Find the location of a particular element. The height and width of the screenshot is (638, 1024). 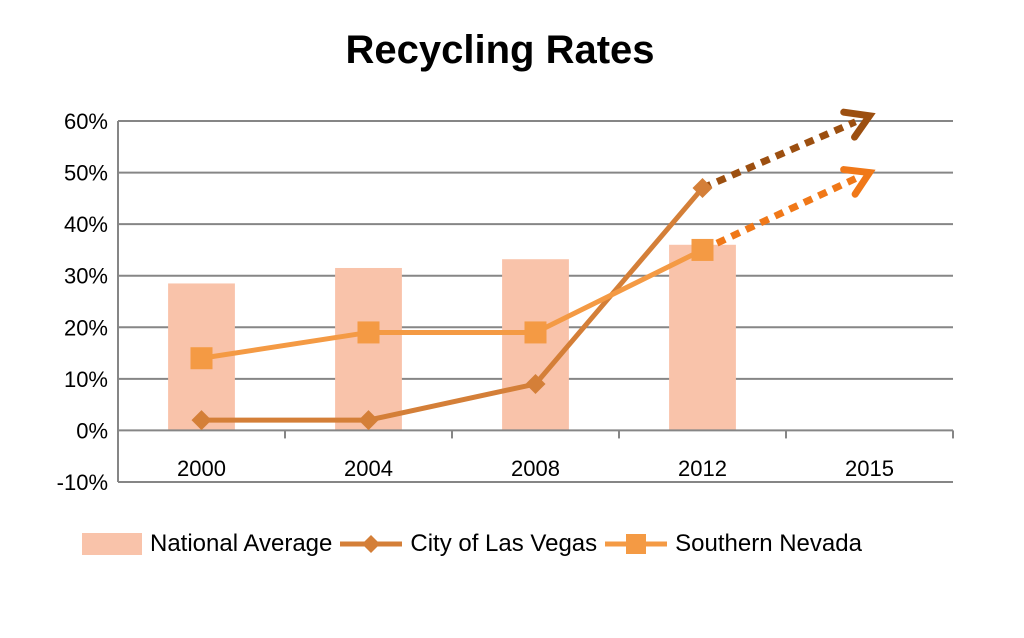

legend-swatch-diamond-line is located at coordinates (371, 544).